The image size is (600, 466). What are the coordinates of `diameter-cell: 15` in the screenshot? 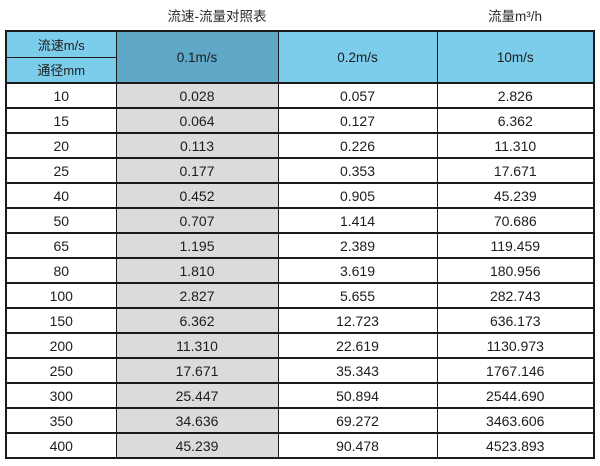 It's located at (61, 120).